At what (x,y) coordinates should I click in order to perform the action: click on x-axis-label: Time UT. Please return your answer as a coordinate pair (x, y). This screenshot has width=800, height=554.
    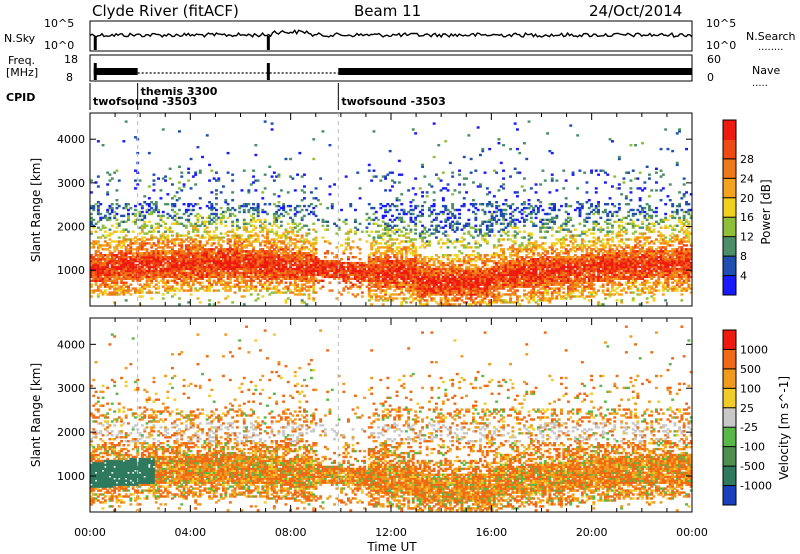
    Looking at the image, I should click on (391, 547).